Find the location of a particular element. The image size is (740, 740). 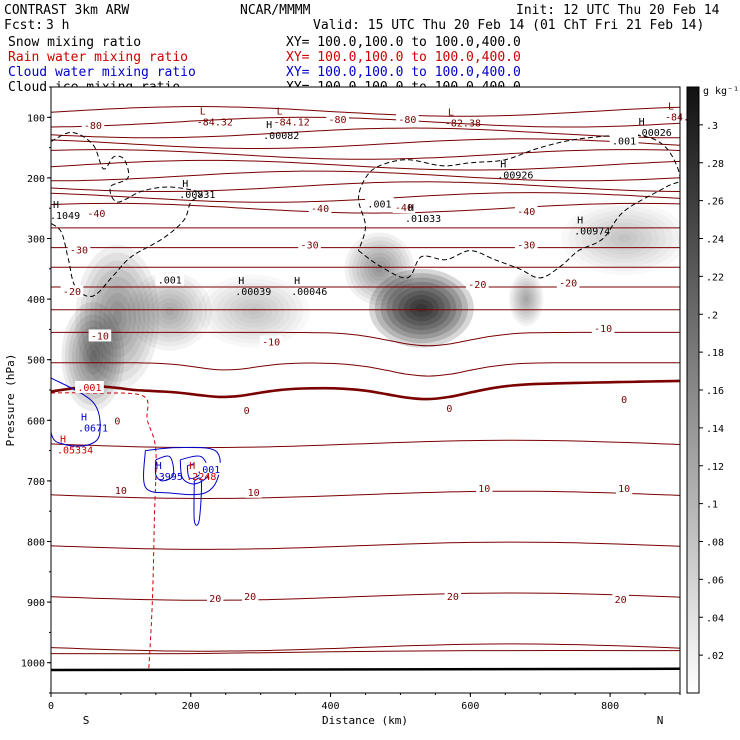

y-tick-label: 600 is located at coordinates (36, 421).